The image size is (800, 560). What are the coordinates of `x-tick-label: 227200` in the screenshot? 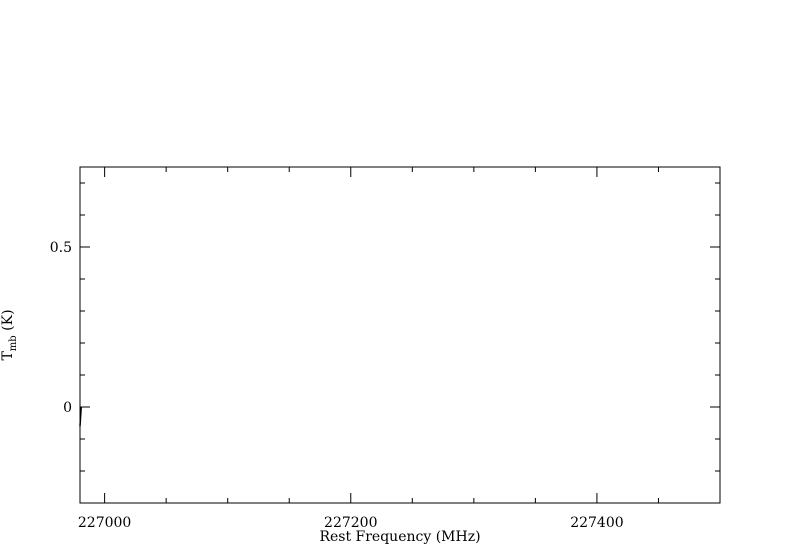 It's located at (350, 523).